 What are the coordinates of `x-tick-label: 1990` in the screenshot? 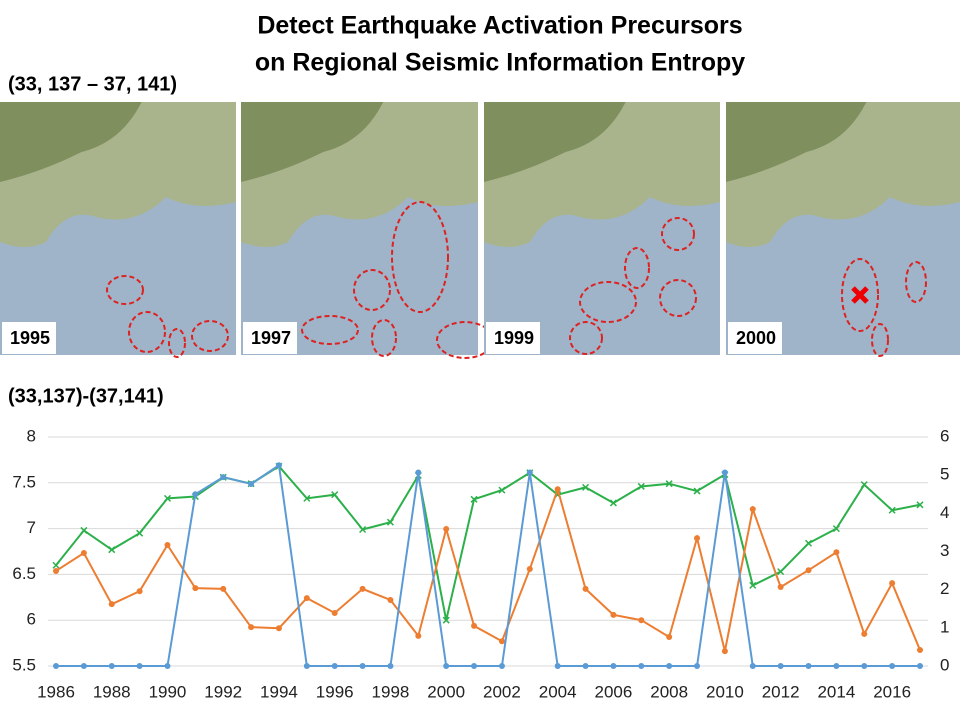 It's located at (168, 691).